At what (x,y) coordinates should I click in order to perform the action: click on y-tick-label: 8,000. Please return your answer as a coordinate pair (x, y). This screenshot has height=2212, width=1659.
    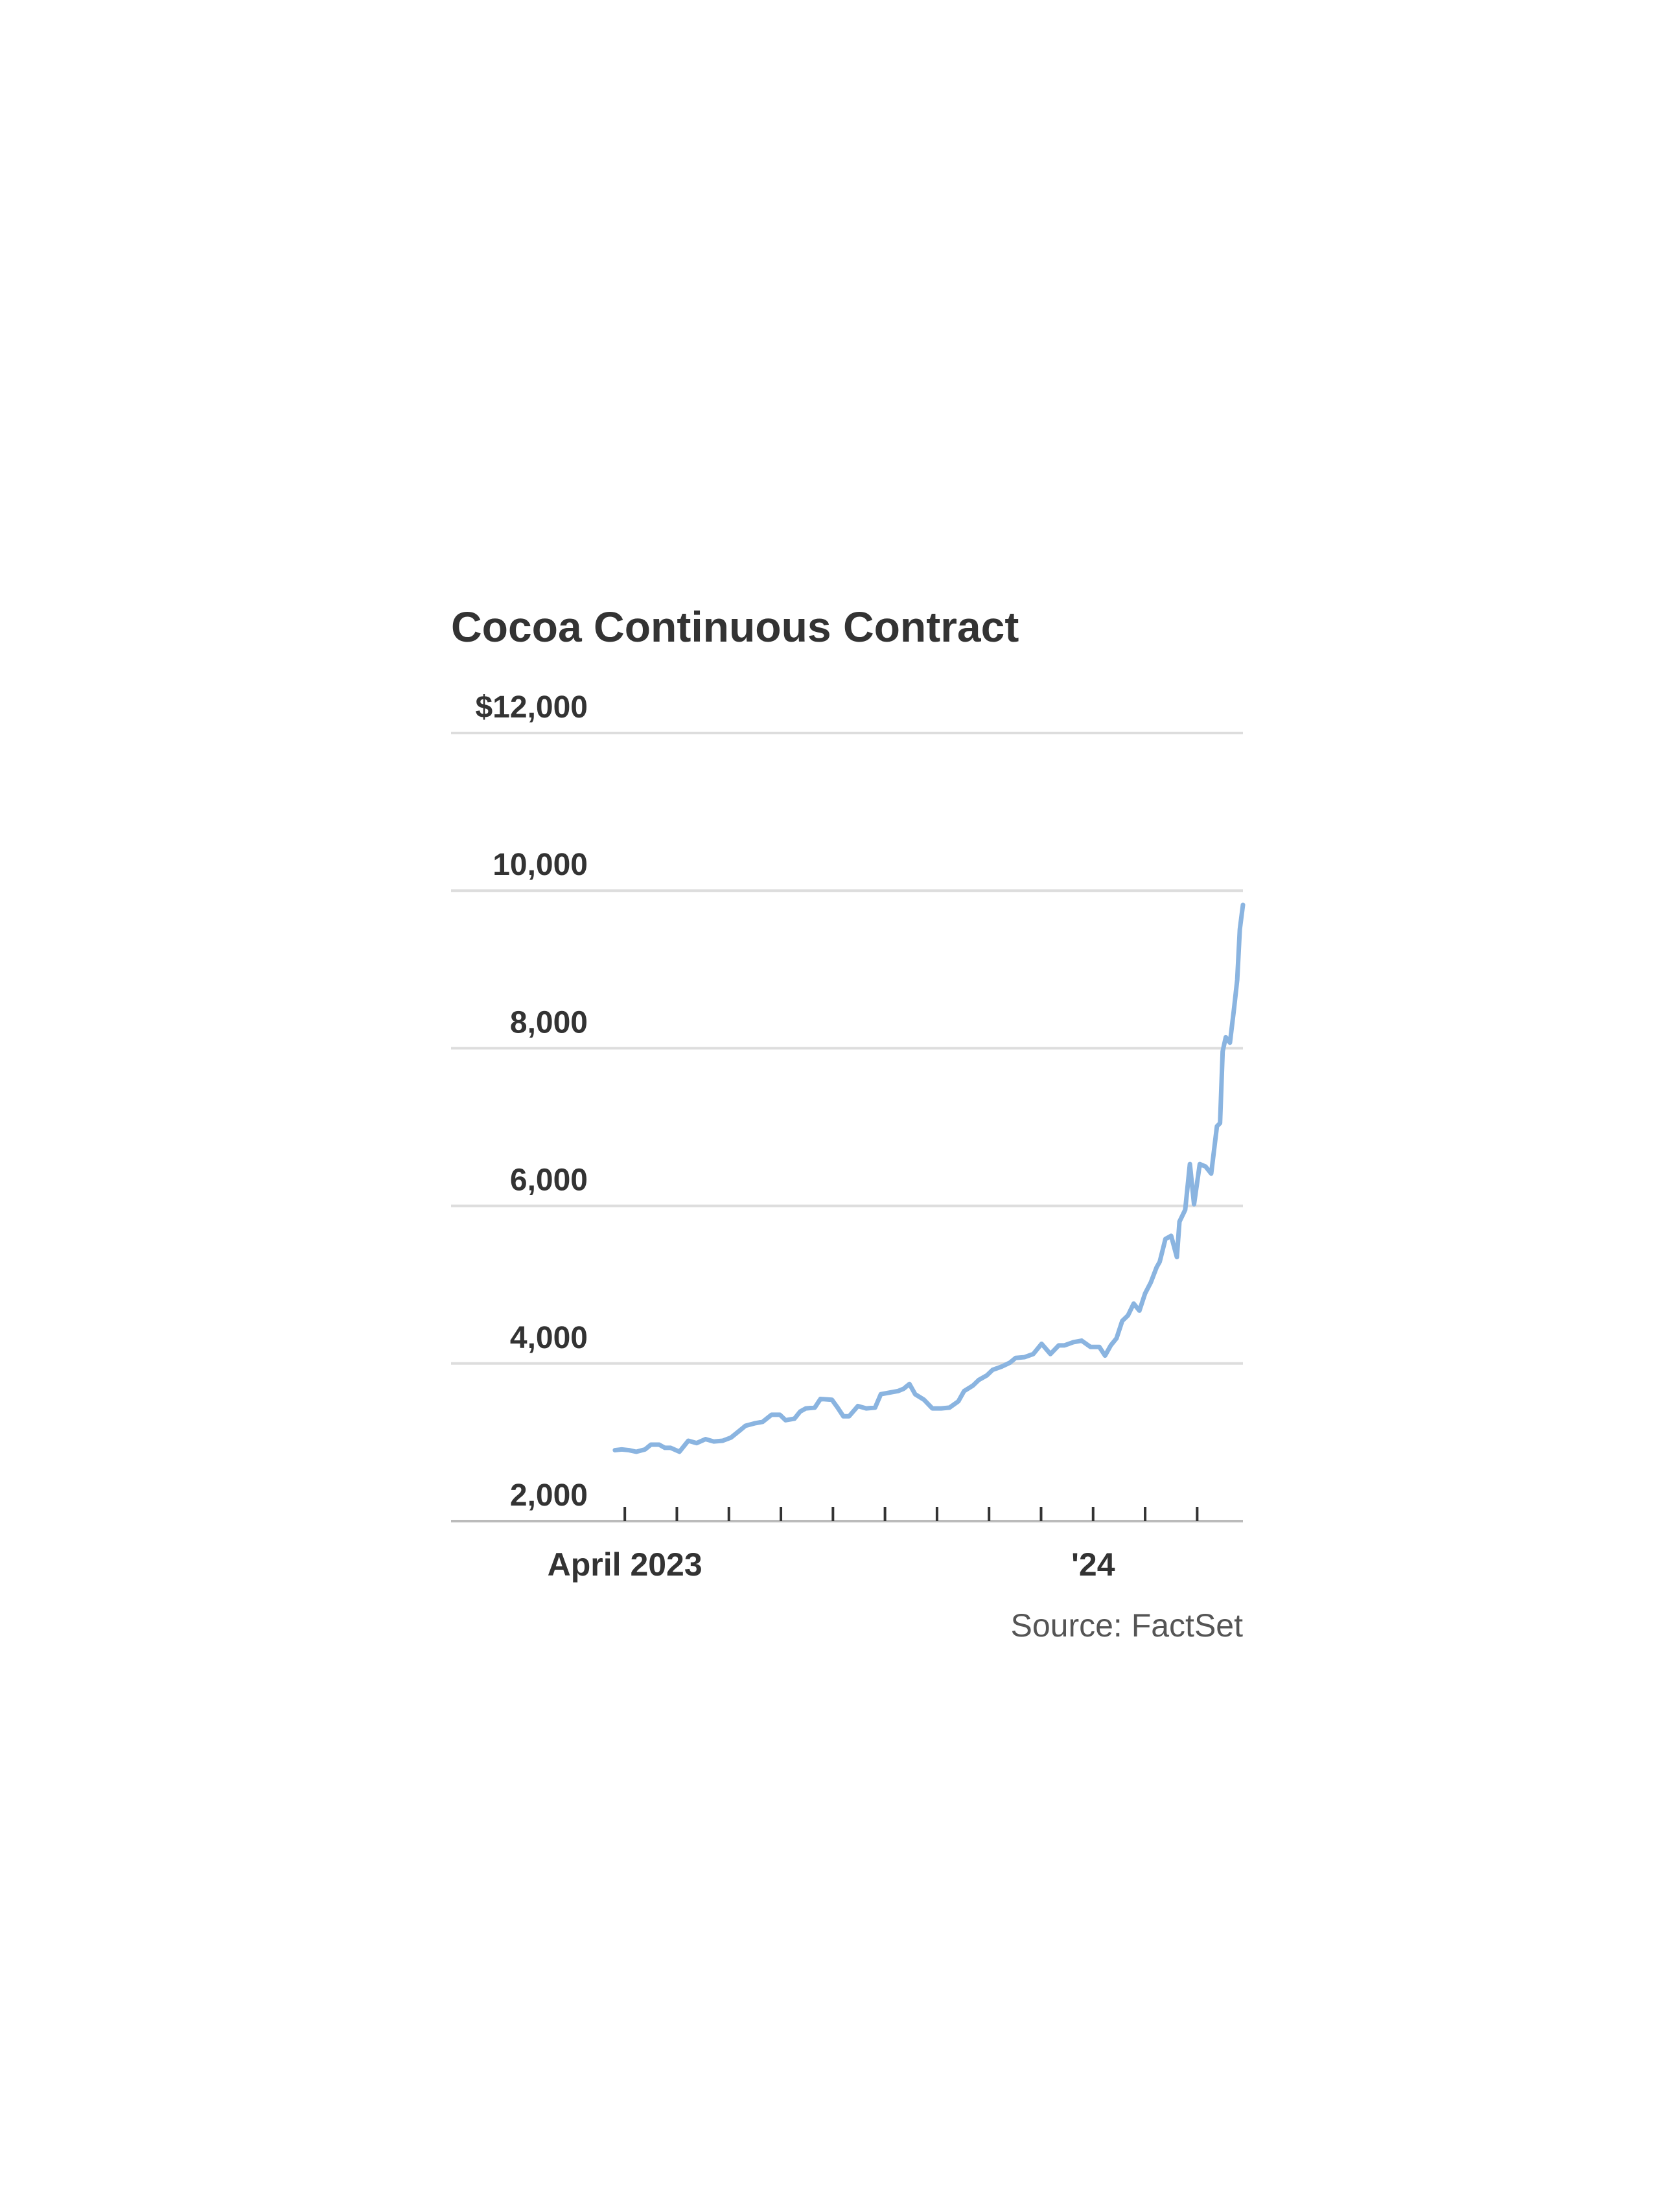
    Looking at the image, I should click on (549, 1022).